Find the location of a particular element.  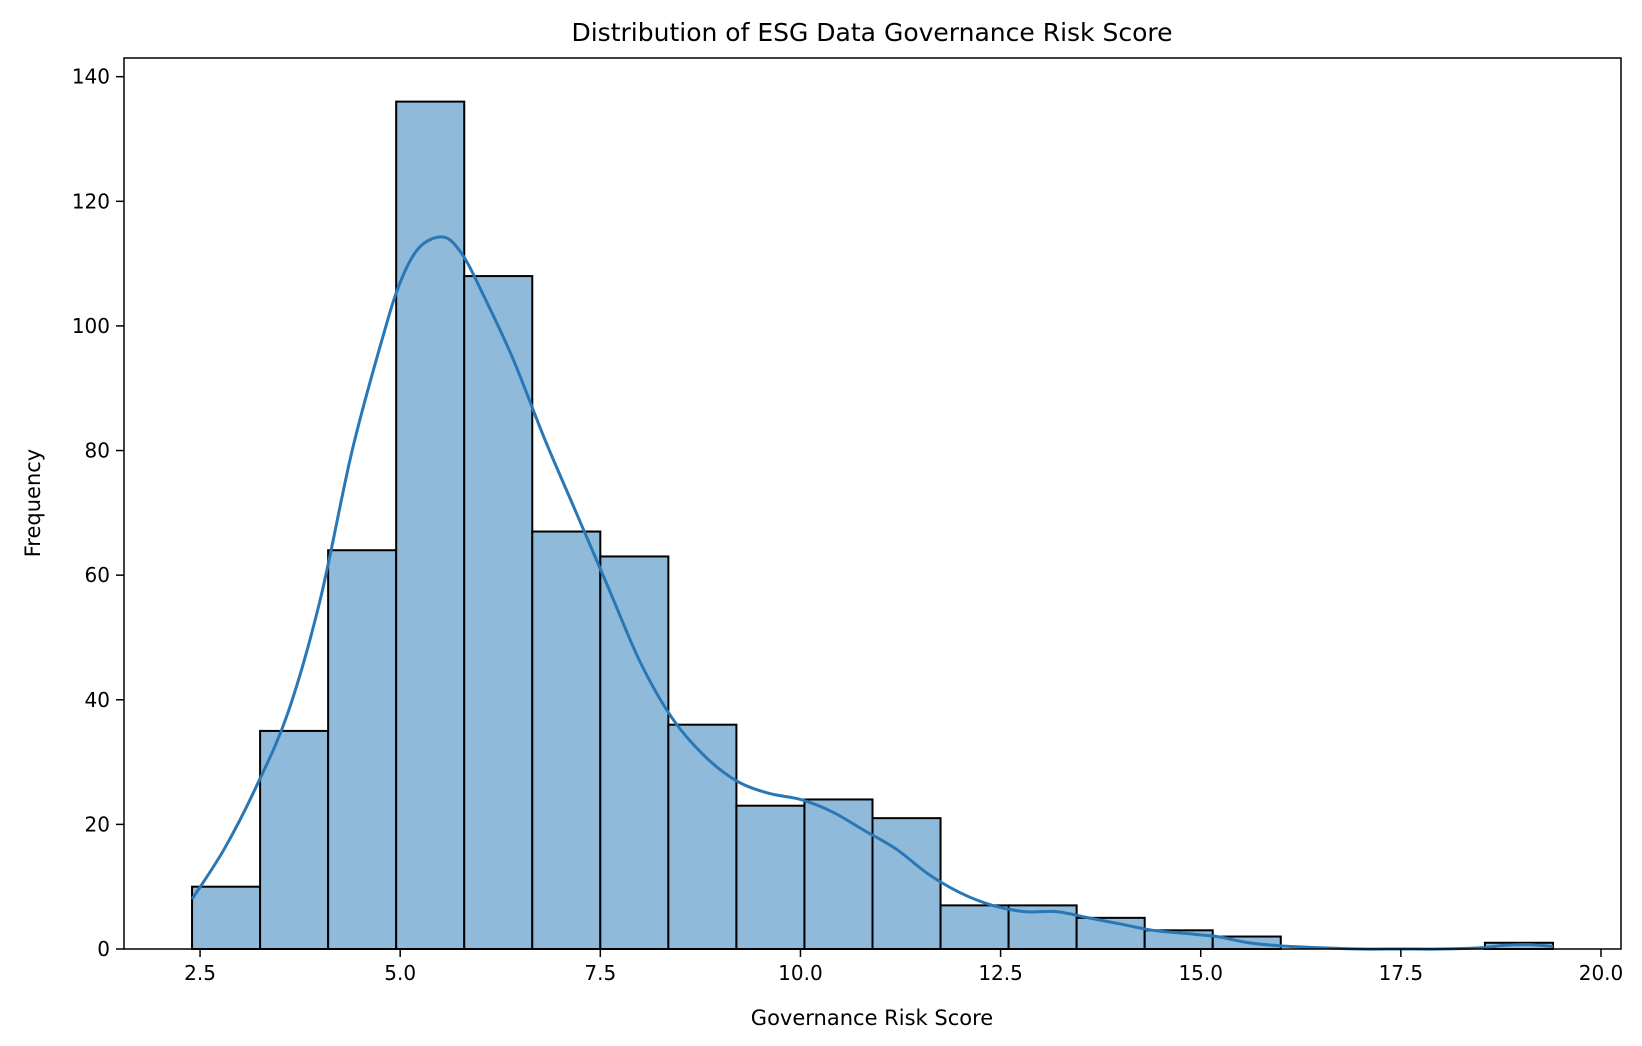

y-tick-label: 20 is located at coordinates (97, 824).